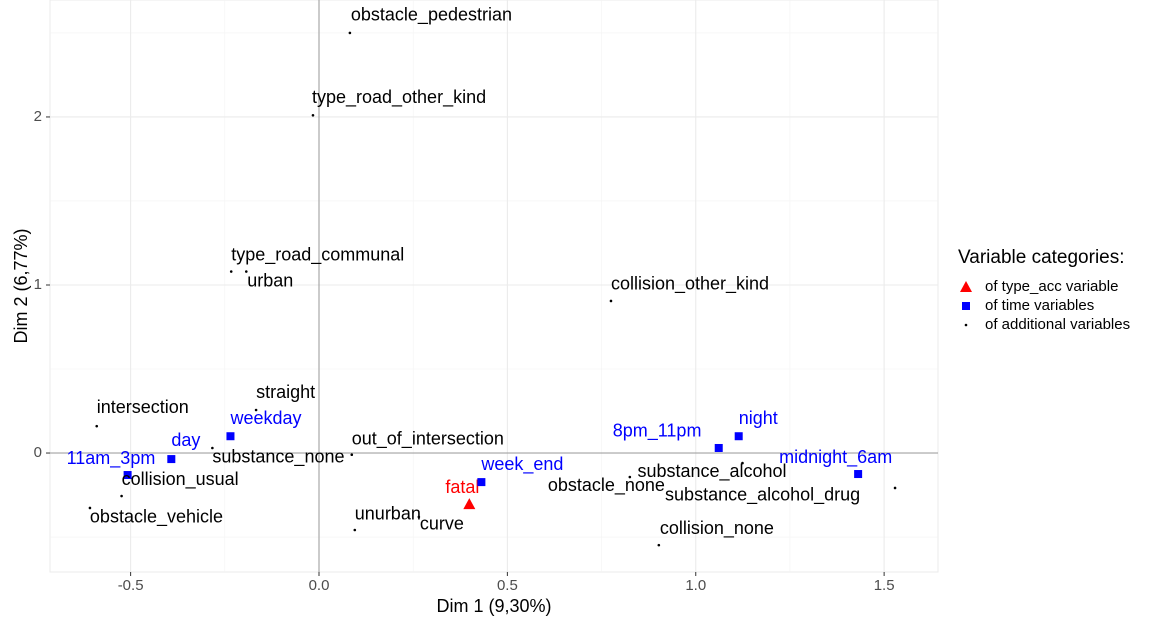  Describe the element at coordinates (21, 285) in the screenshot. I see `y-axis-label: Dim 2 (6,77%)` at that location.